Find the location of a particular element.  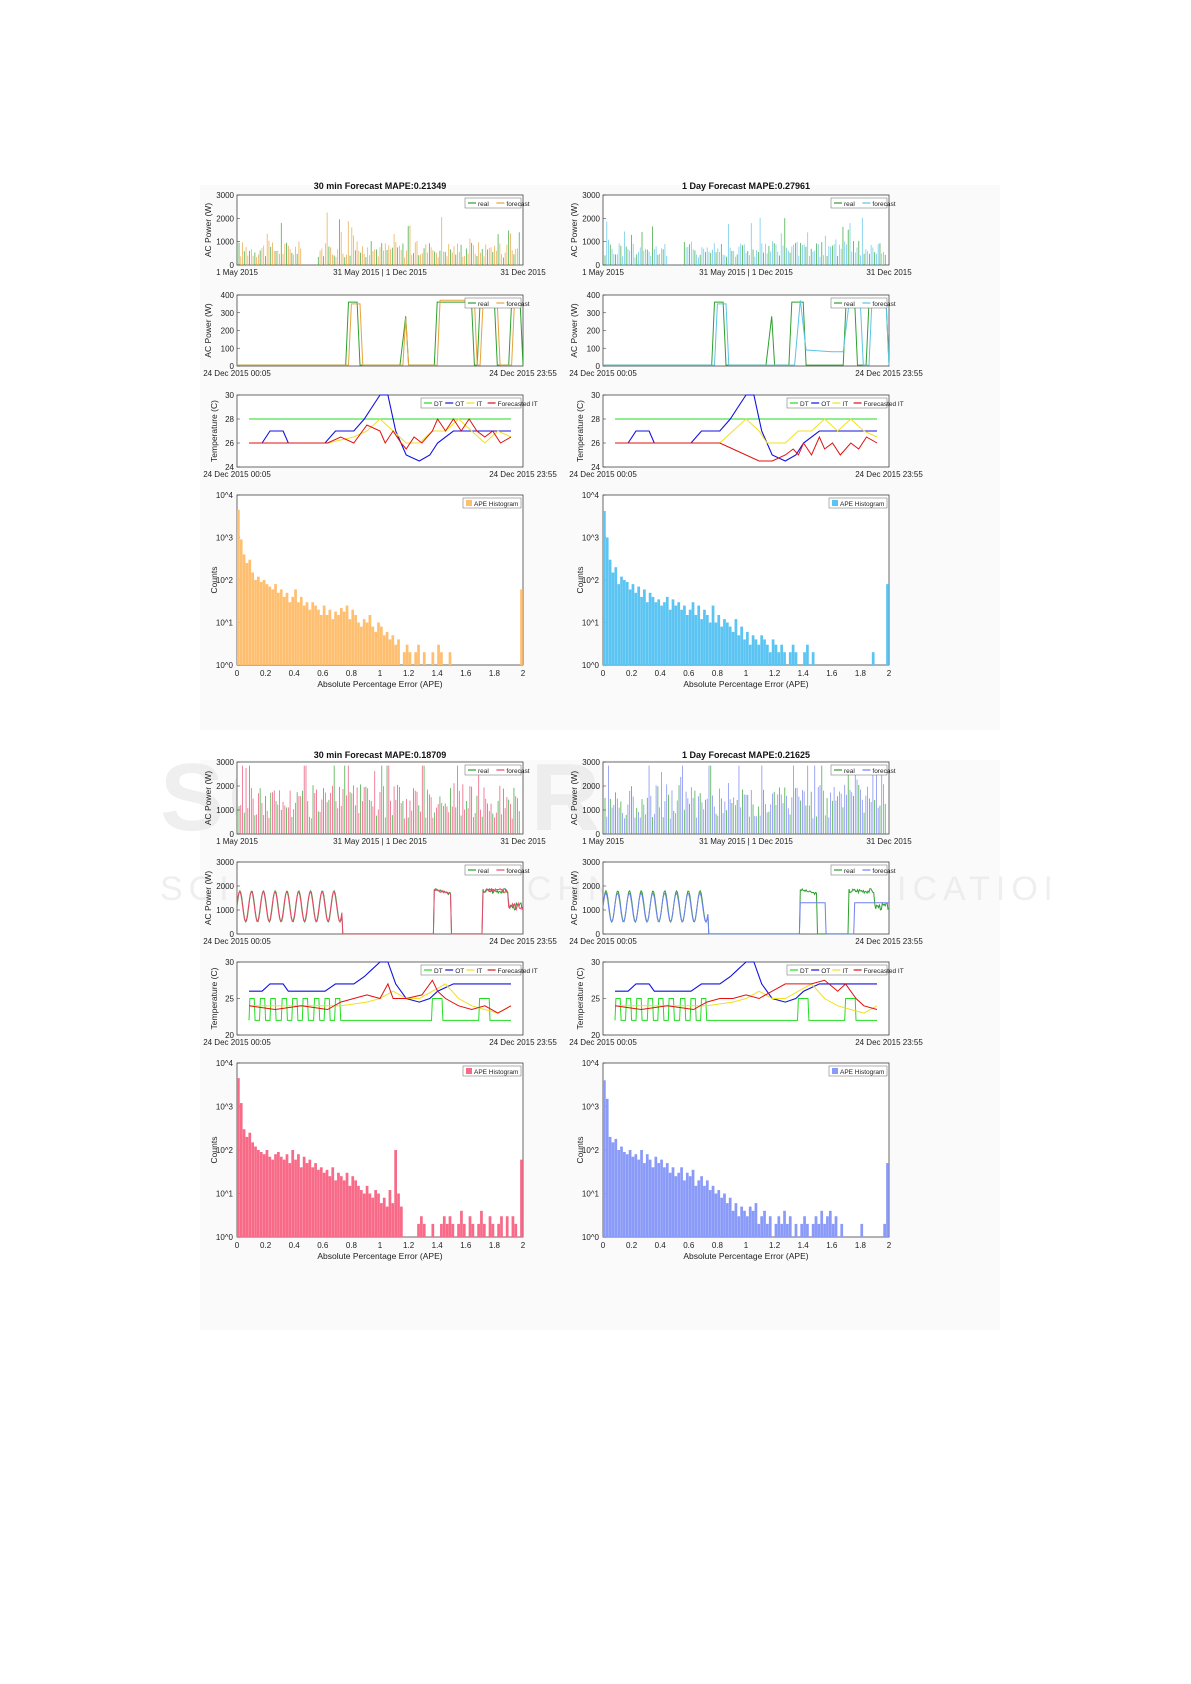

power-day-ytick-label: 2000 is located at coordinates (225, 886).